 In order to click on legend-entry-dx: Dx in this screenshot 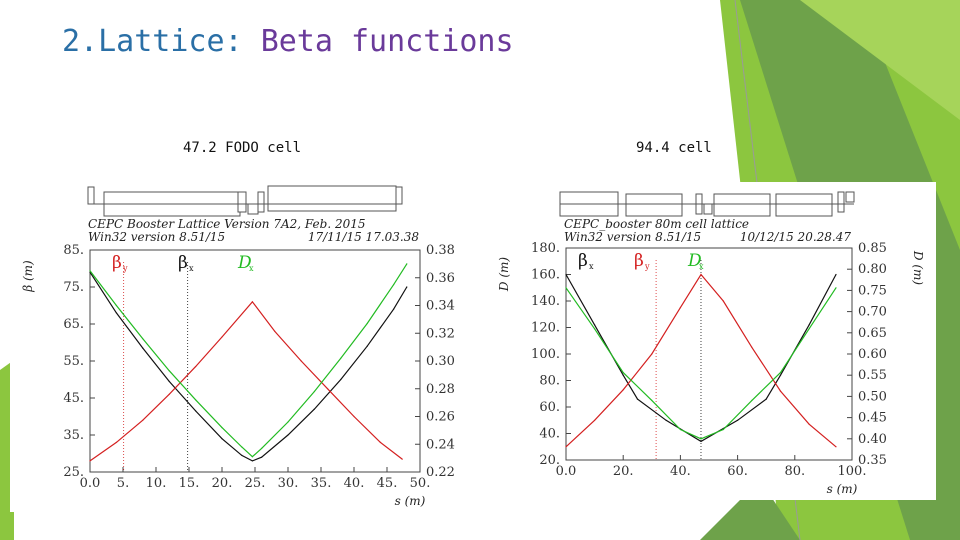, I will do `click(245, 263)`.